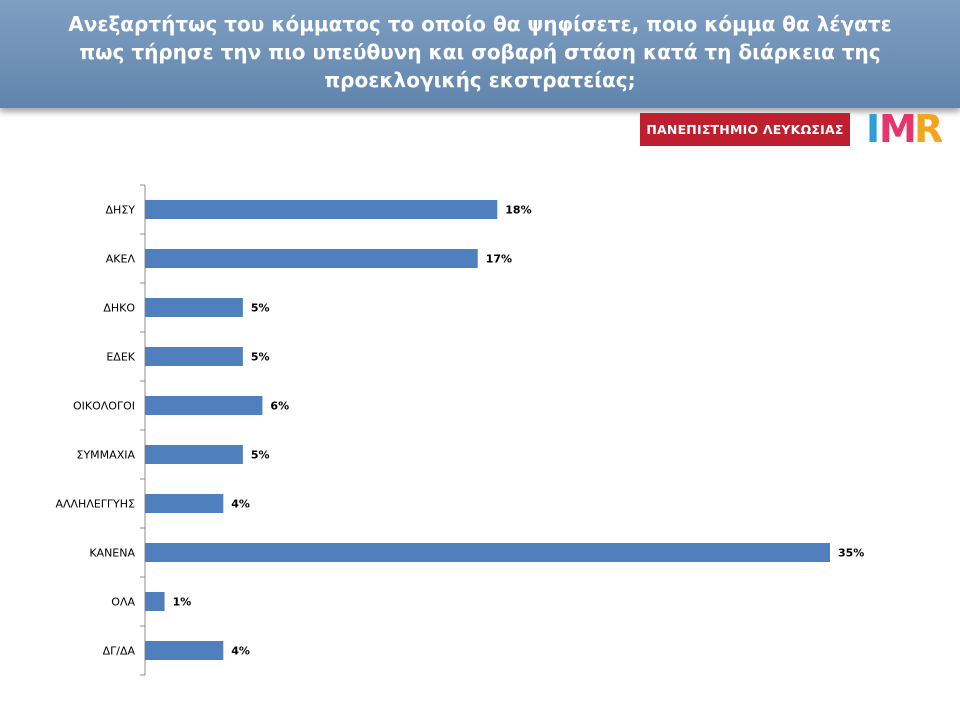 This screenshot has height=720, width=960. Describe the element at coordinates (873, 128) in the screenshot. I see `imr-letter-i: I` at that location.